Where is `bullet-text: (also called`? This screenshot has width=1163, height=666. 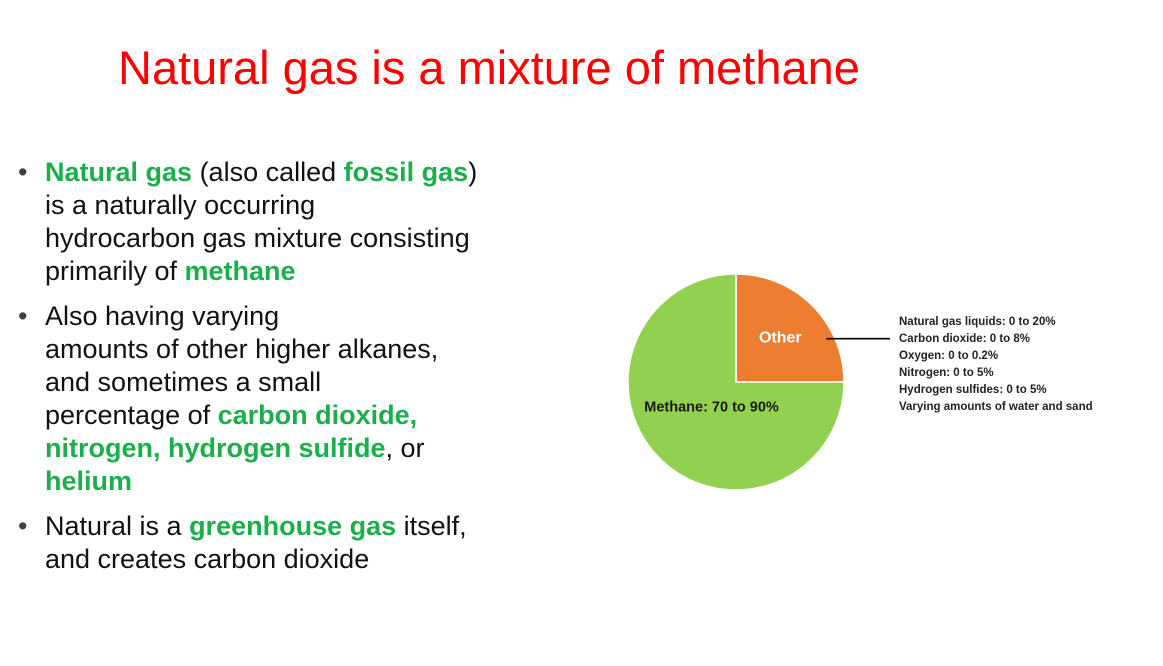 bullet-text: (also called is located at coordinates (268, 172).